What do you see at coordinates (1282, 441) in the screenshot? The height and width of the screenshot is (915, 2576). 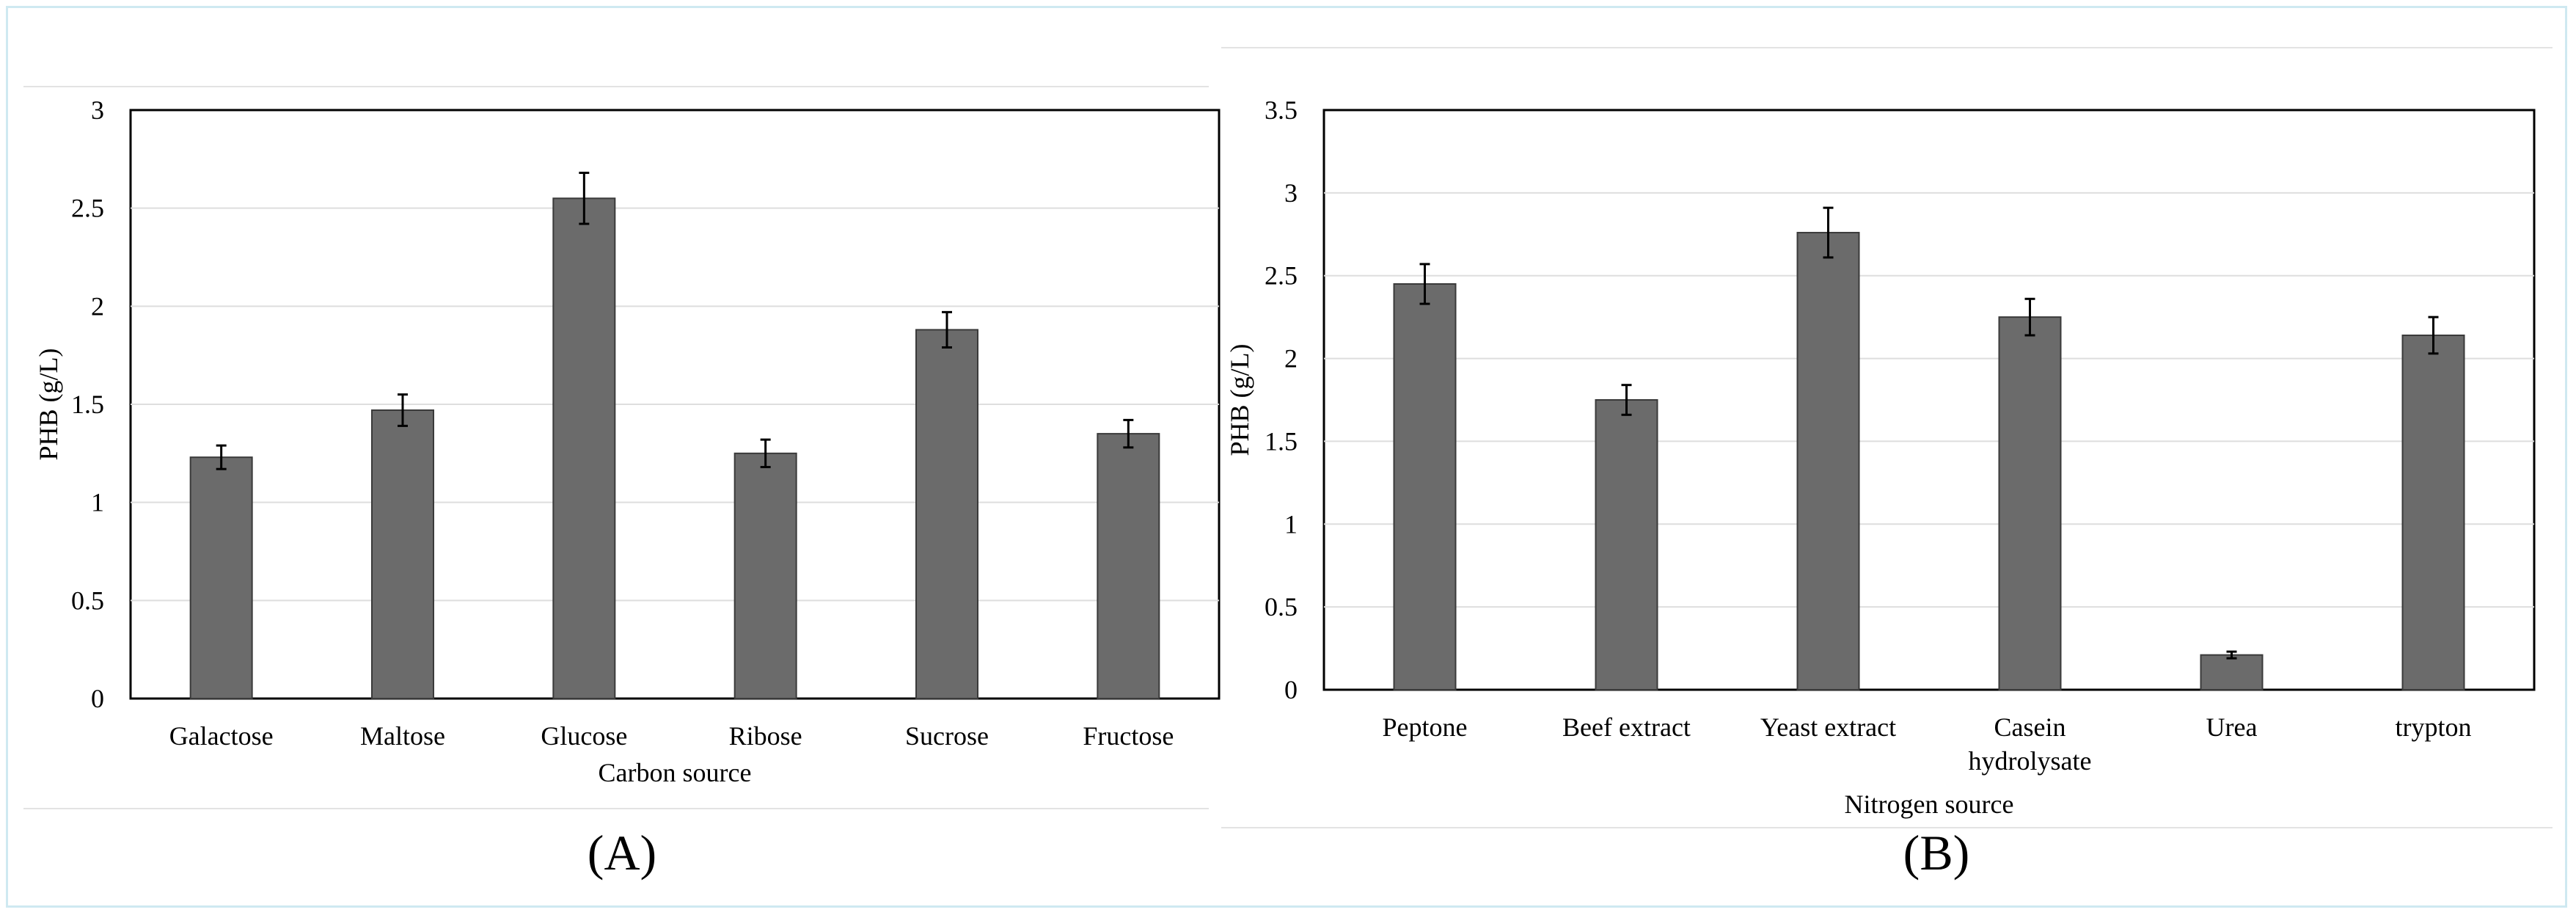 I see `chart-b-y-tick-label: 1.5` at bounding box center [1282, 441].